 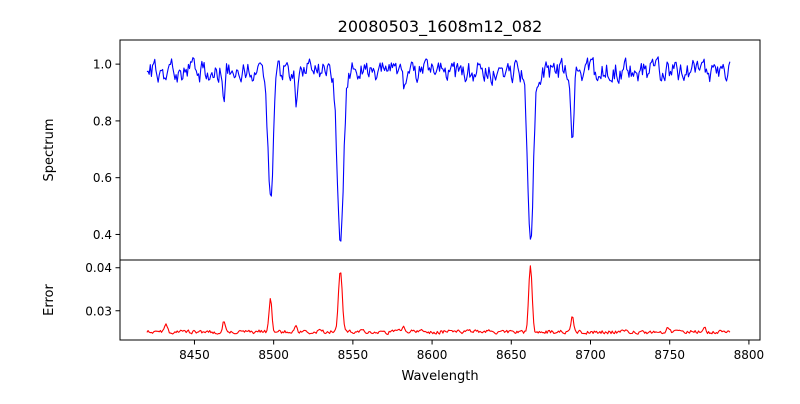 I want to click on x-tick-label: 8650, so click(x=511, y=355).